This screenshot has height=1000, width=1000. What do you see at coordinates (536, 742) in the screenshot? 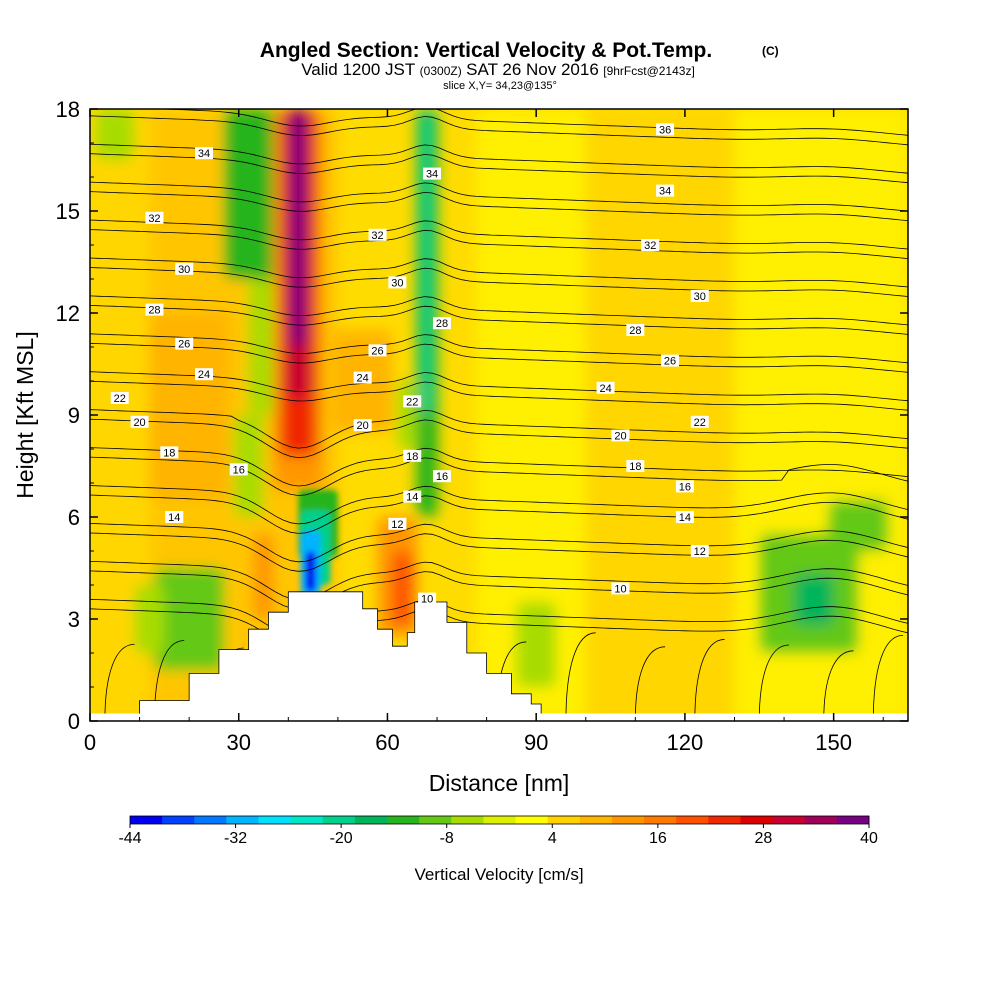
I see `x-tick-label: 90` at bounding box center [536, 742].